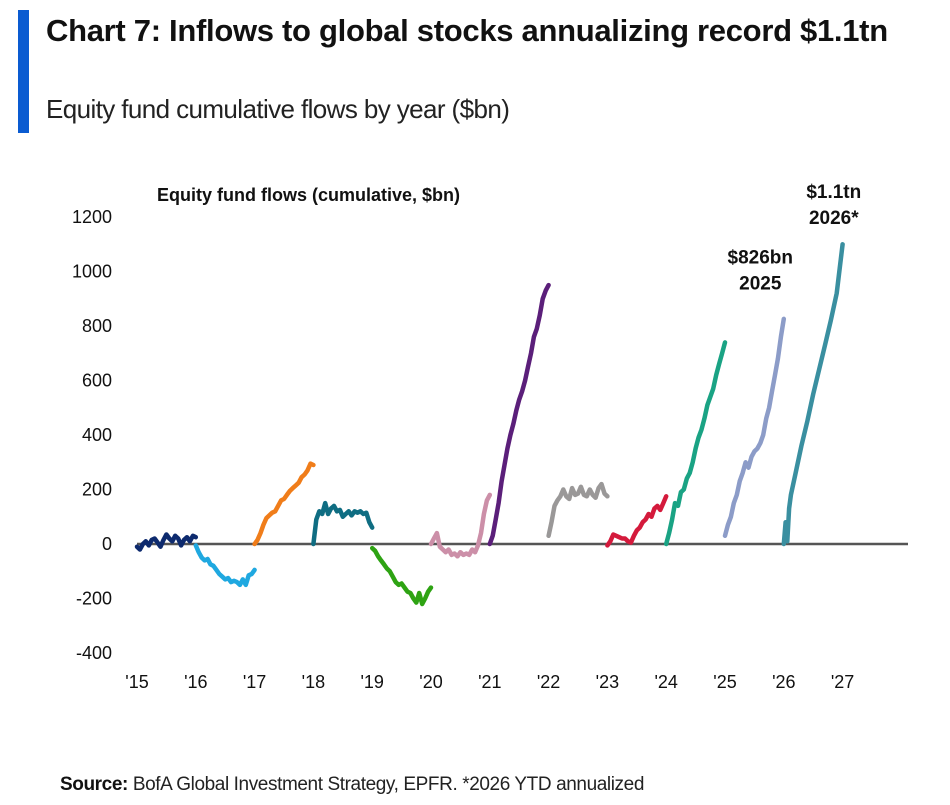 This screenshot has height=805, width=950. Describe the element at coordinates (284, 504) in the screenshot. I see `series-line-2017` at that location.